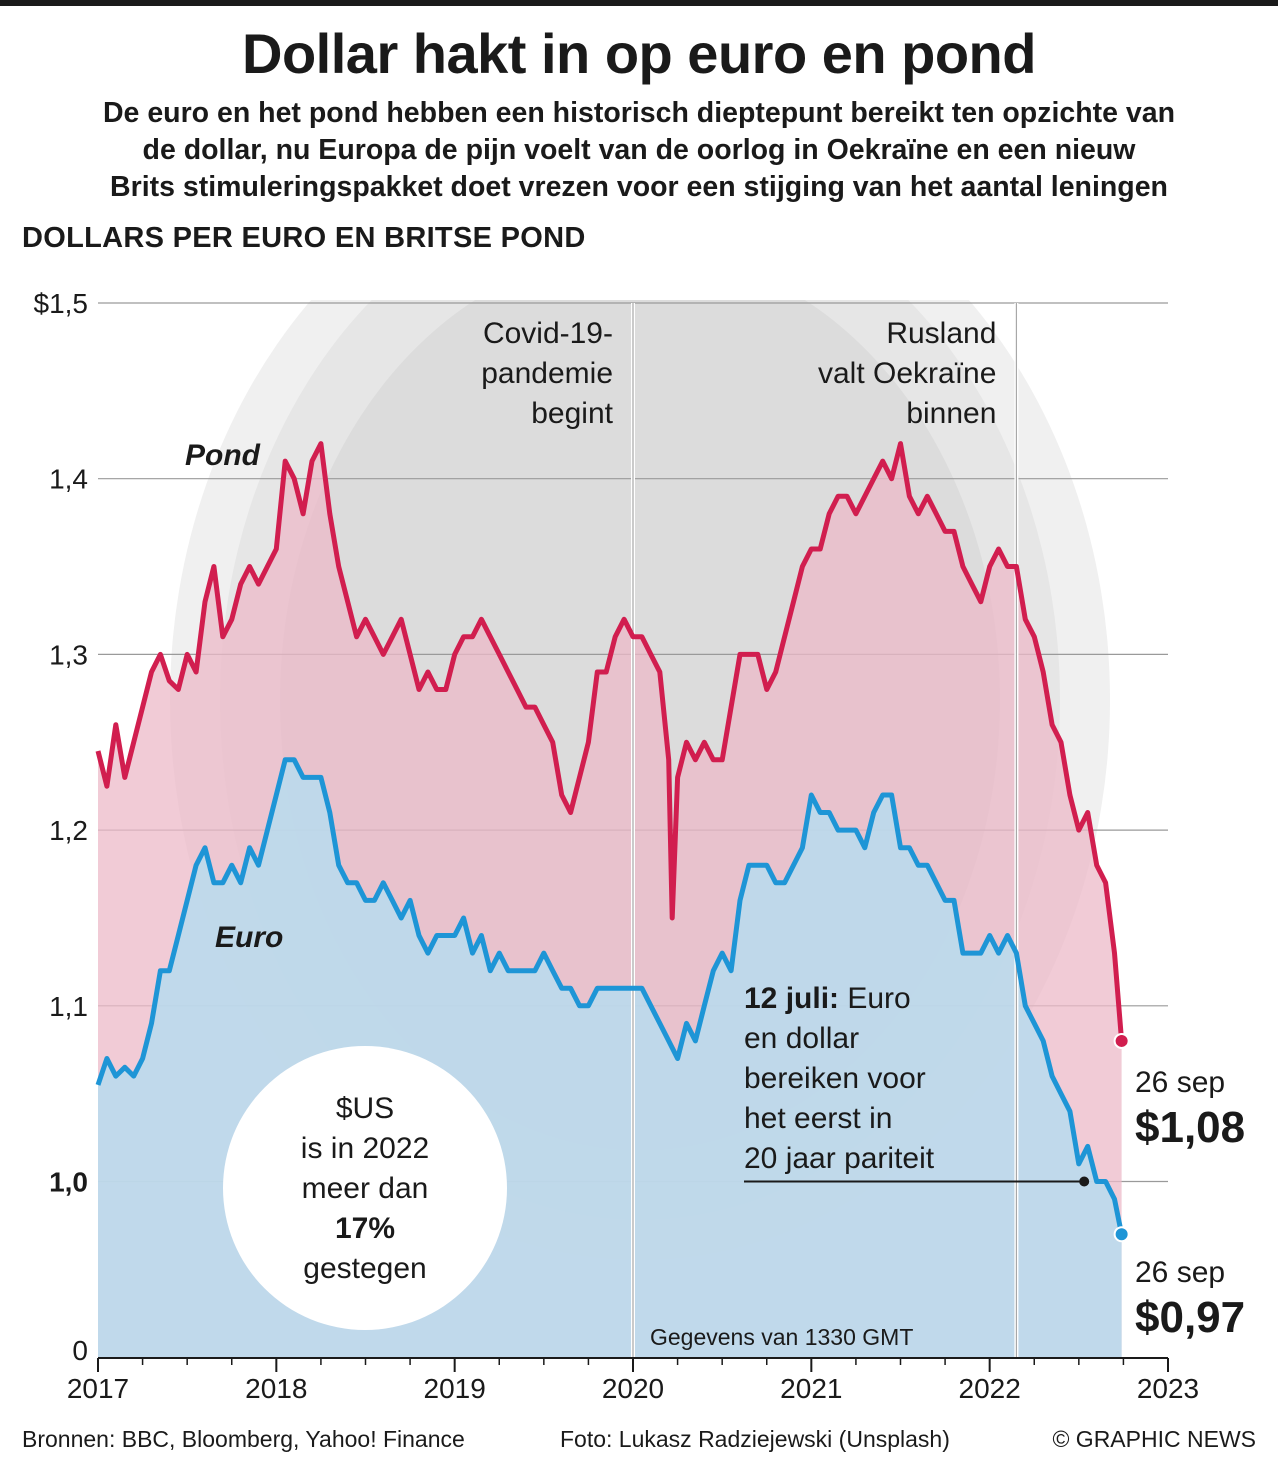 Image resolution: width=1278 pixels, height=1470 pixels. I want to click on event-label: begint, so click(572, 413).